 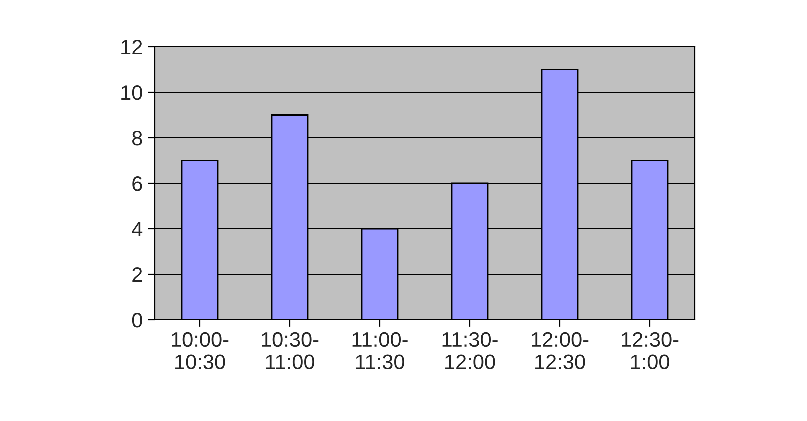 I want to click on y-tick-label: 4, so click(x=137, y=229).